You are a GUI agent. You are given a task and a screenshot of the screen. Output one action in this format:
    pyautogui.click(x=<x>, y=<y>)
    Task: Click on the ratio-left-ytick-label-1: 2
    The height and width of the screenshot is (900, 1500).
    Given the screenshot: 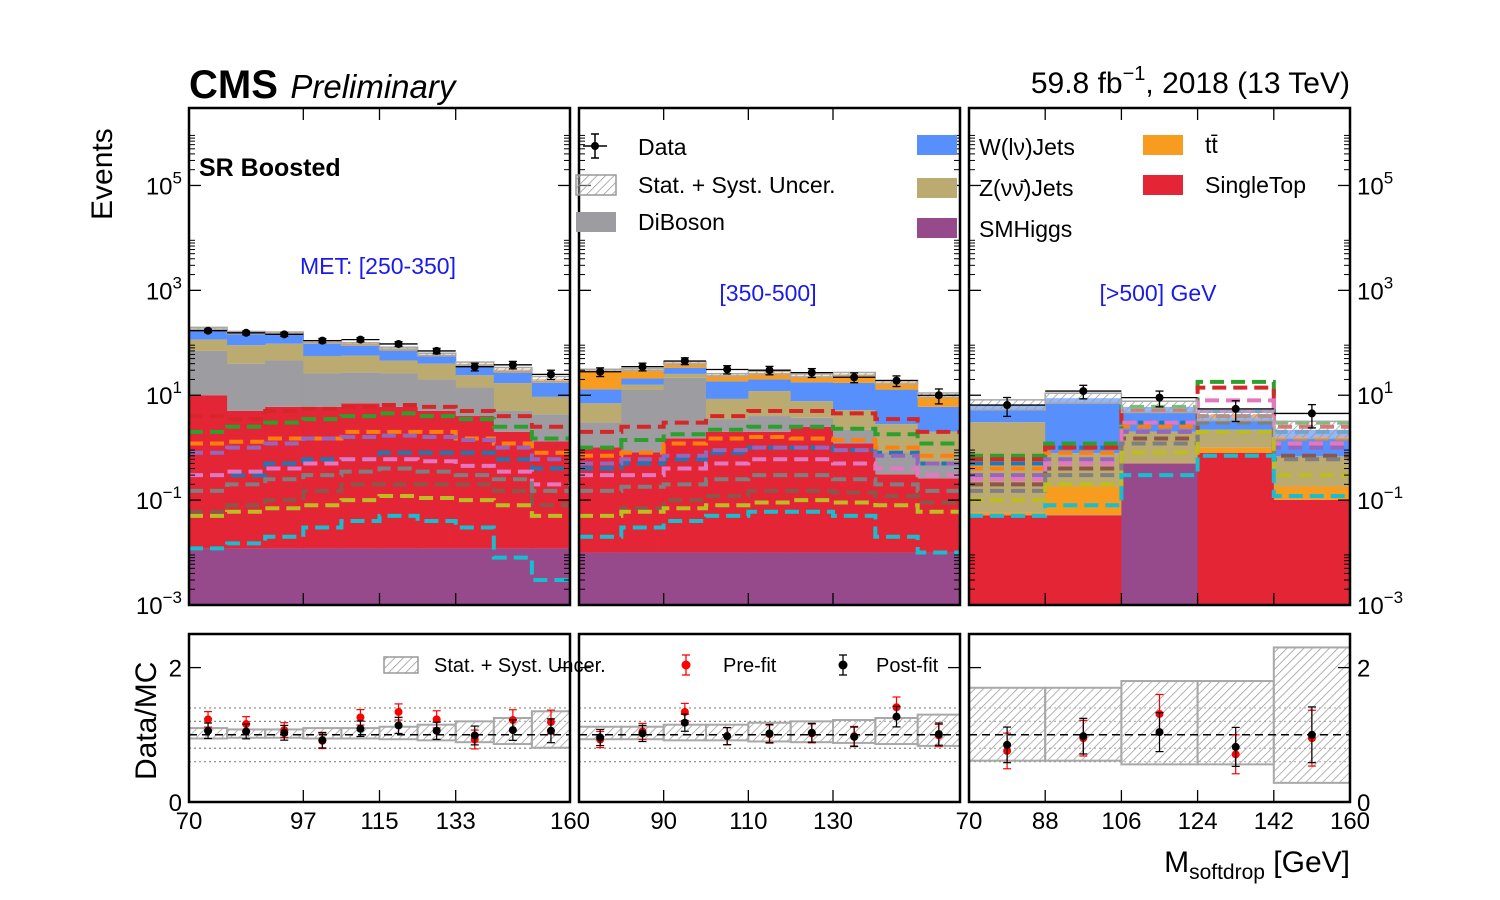 What is the action you would take?
    pyautogui.click(x=175, y=669)
    